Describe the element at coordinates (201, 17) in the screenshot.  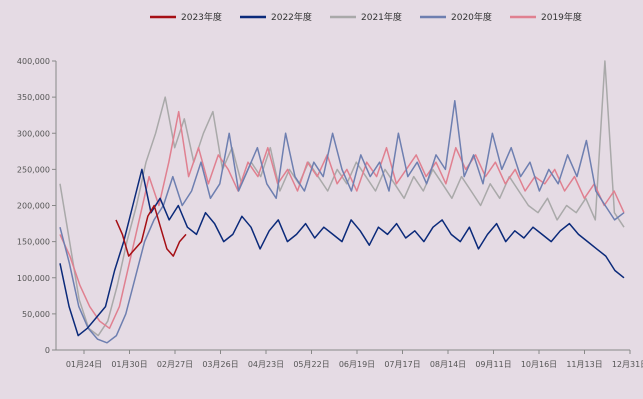
I see `legend-label-series-0: 2023年度` at that location.